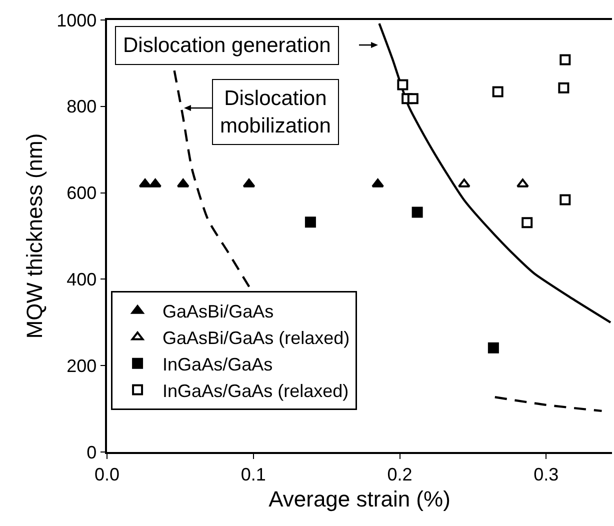 This screenshot has height=526, width=614. What do you see at coordinates (359, 499) in the screenshot?
I see `x-axis-title: Average strain (%)` at bounding box center [359, 499].